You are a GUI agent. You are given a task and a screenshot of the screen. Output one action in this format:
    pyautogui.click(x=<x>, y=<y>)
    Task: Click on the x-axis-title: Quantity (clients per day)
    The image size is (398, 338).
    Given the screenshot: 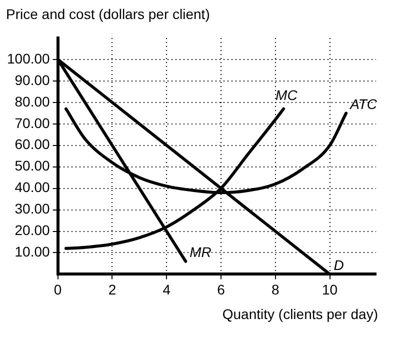 What is the action you would take?
    pyautogui.click(x=300, y=314)
    